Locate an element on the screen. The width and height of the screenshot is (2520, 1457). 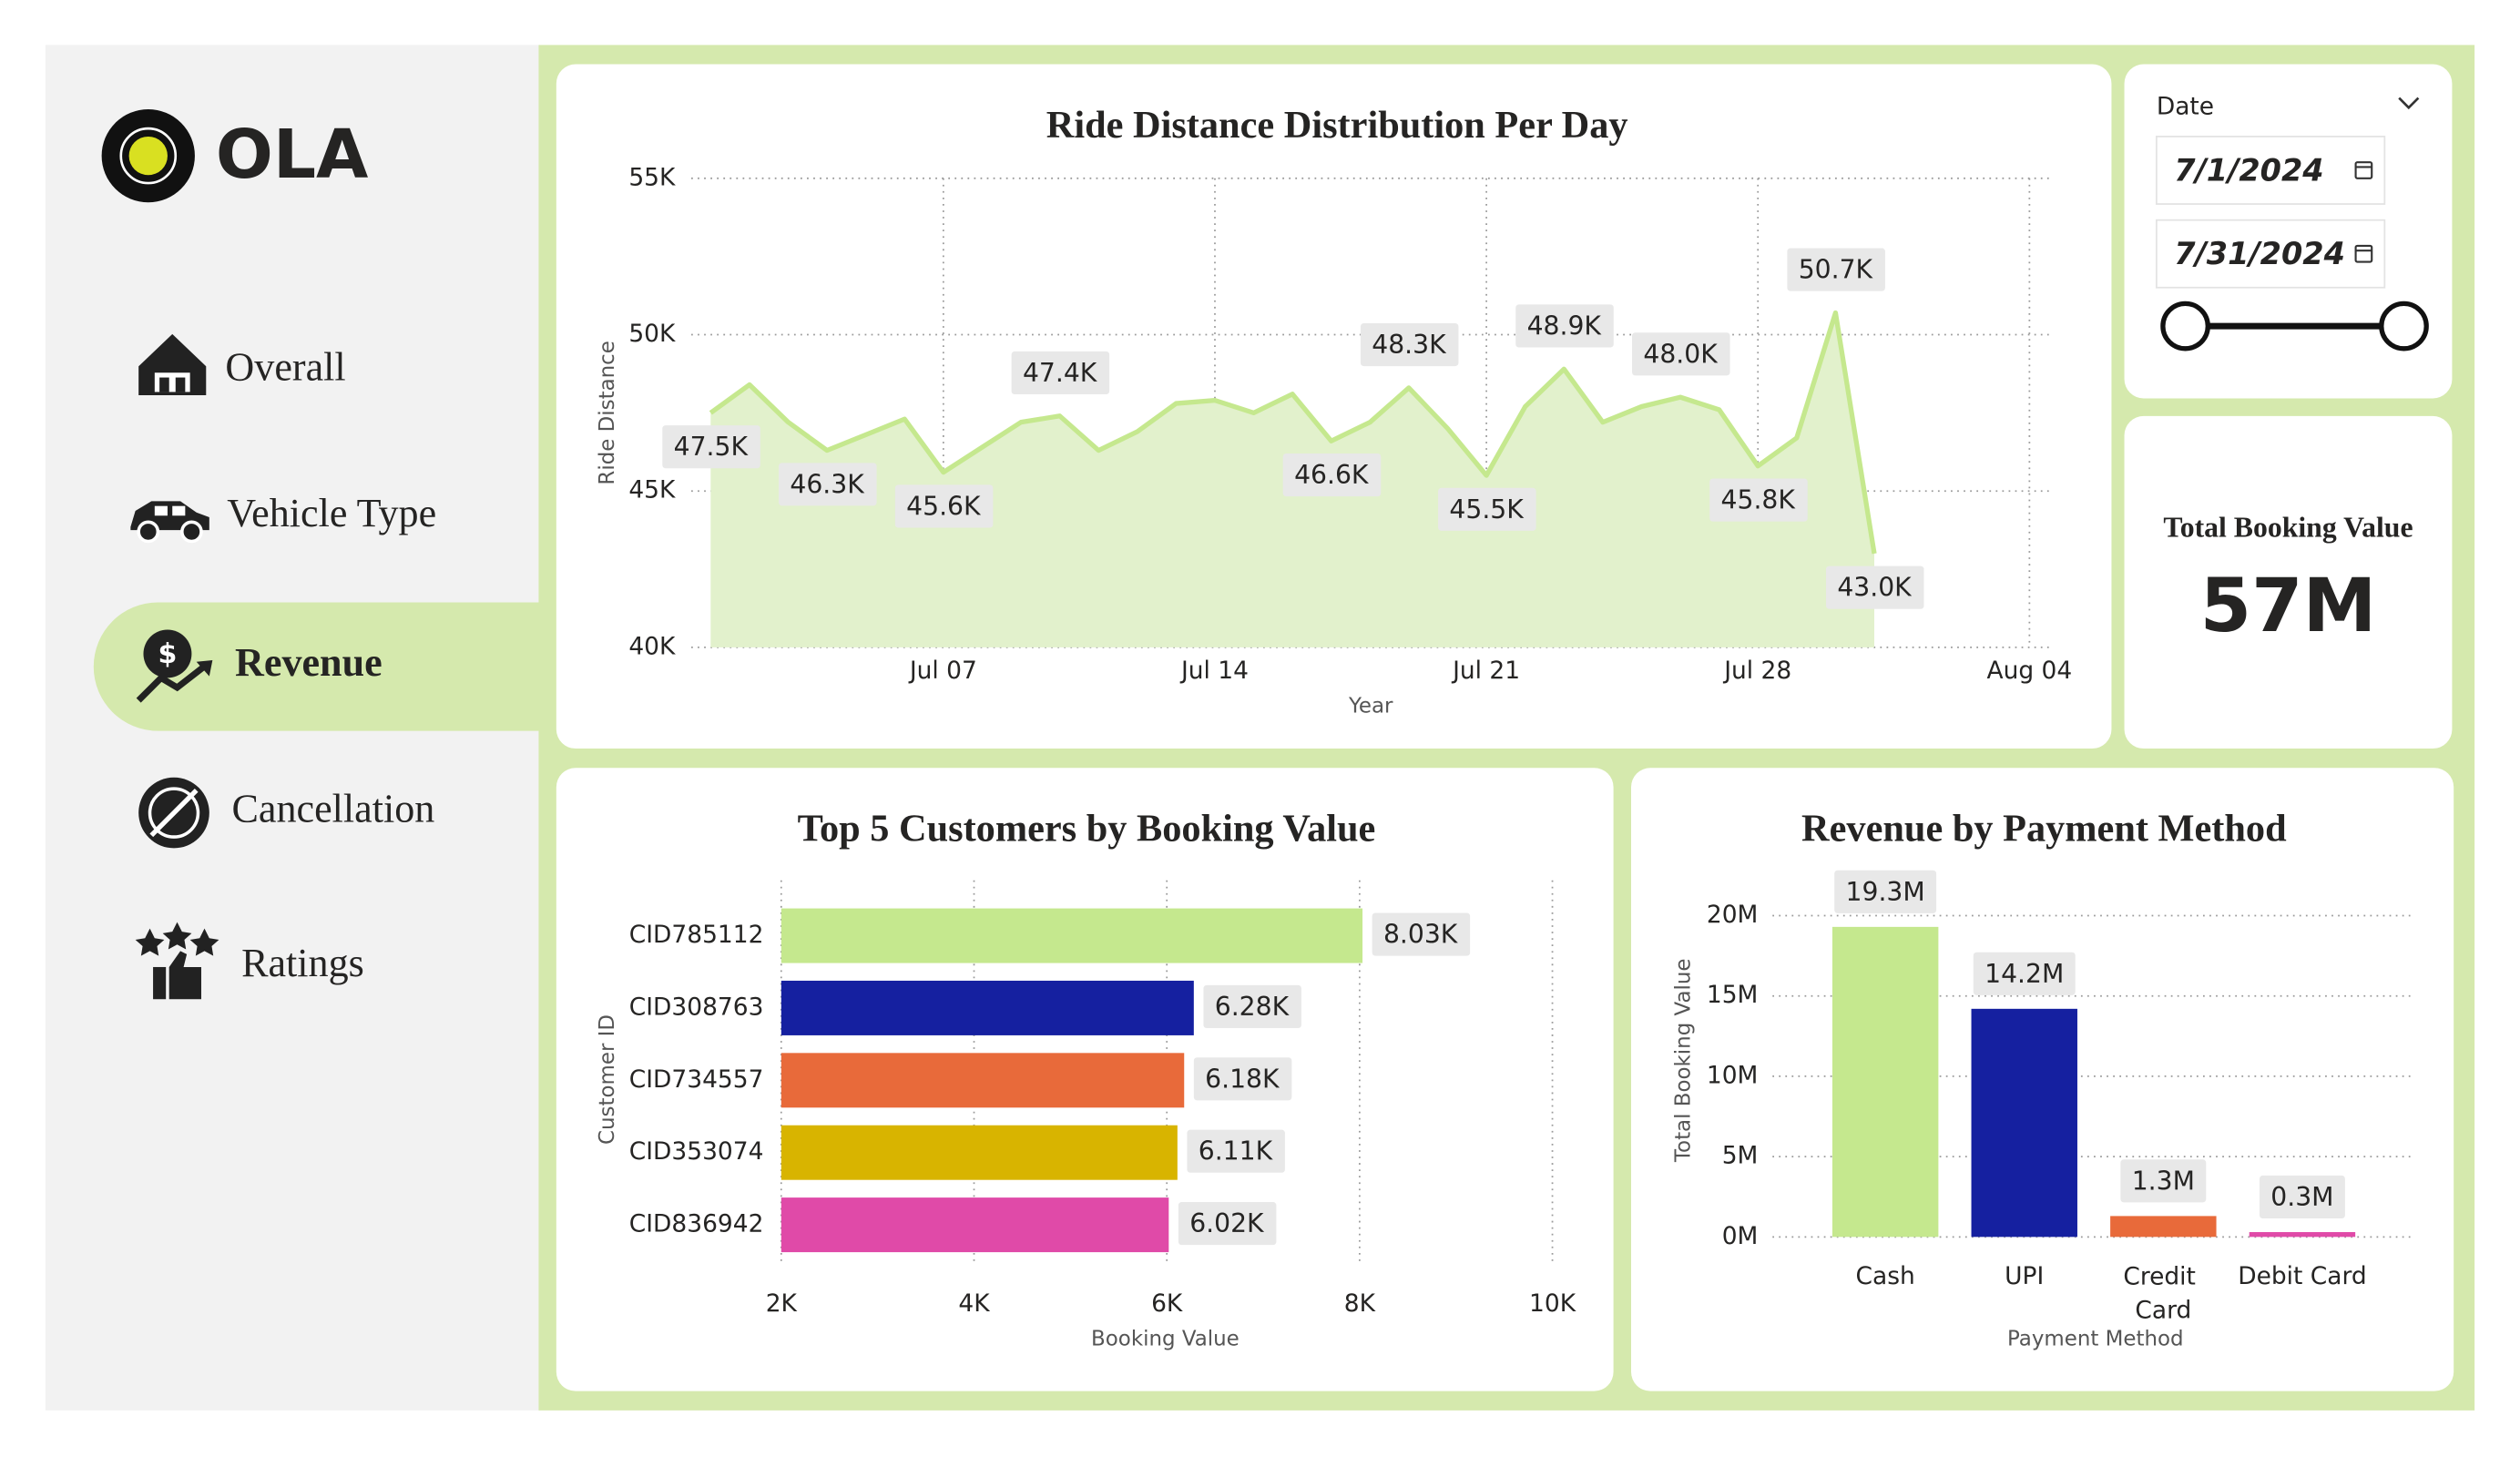
logo-text: OLA is located at coordinates (292, 155).